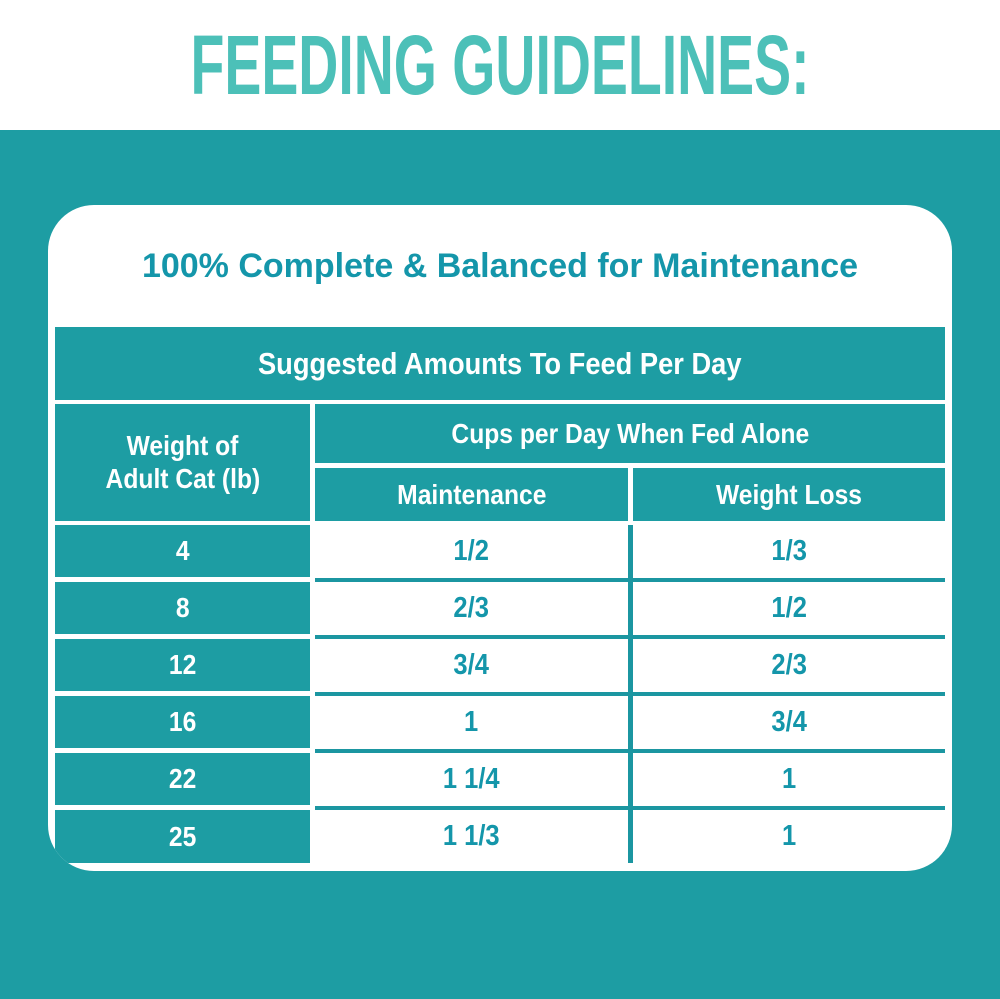 This screenshot has width=1000, height=999. I want to click on maintenance-cell: 1, so click(471, 724).